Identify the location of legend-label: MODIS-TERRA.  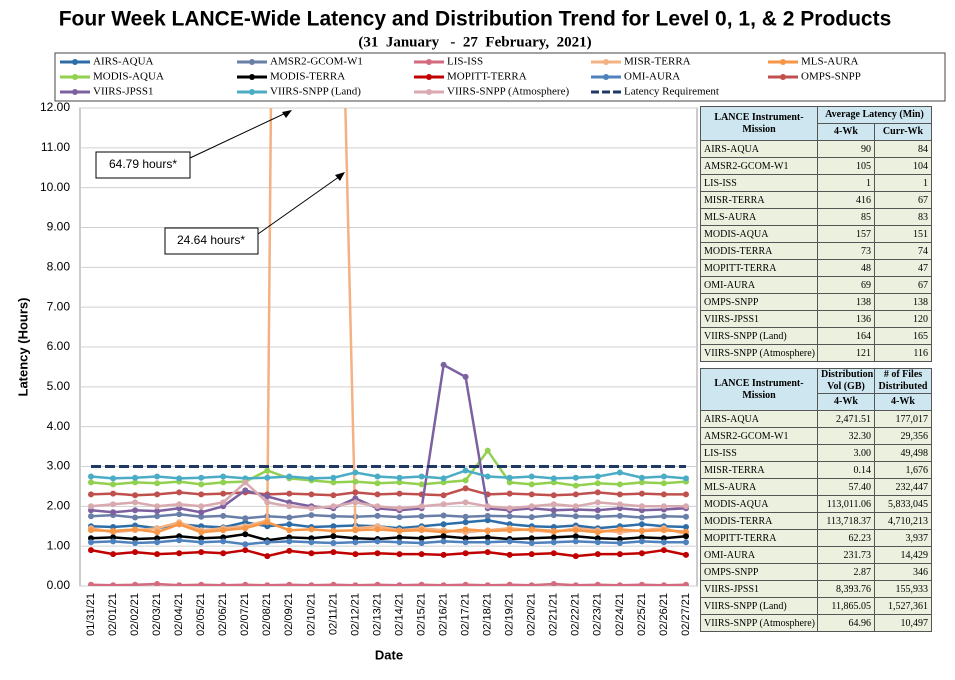
(307, 77).